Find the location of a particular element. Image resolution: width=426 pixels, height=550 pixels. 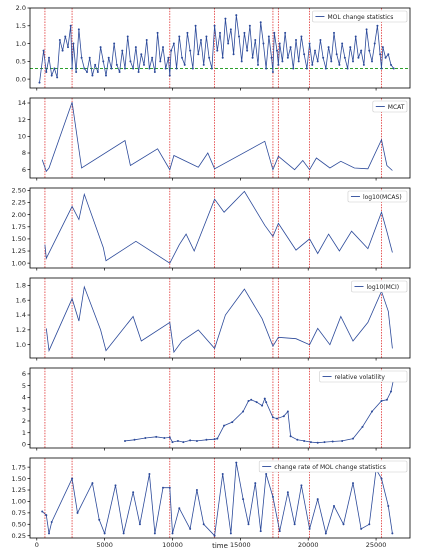

x-tick-label: 5000 is located at coordinates (104, 545).